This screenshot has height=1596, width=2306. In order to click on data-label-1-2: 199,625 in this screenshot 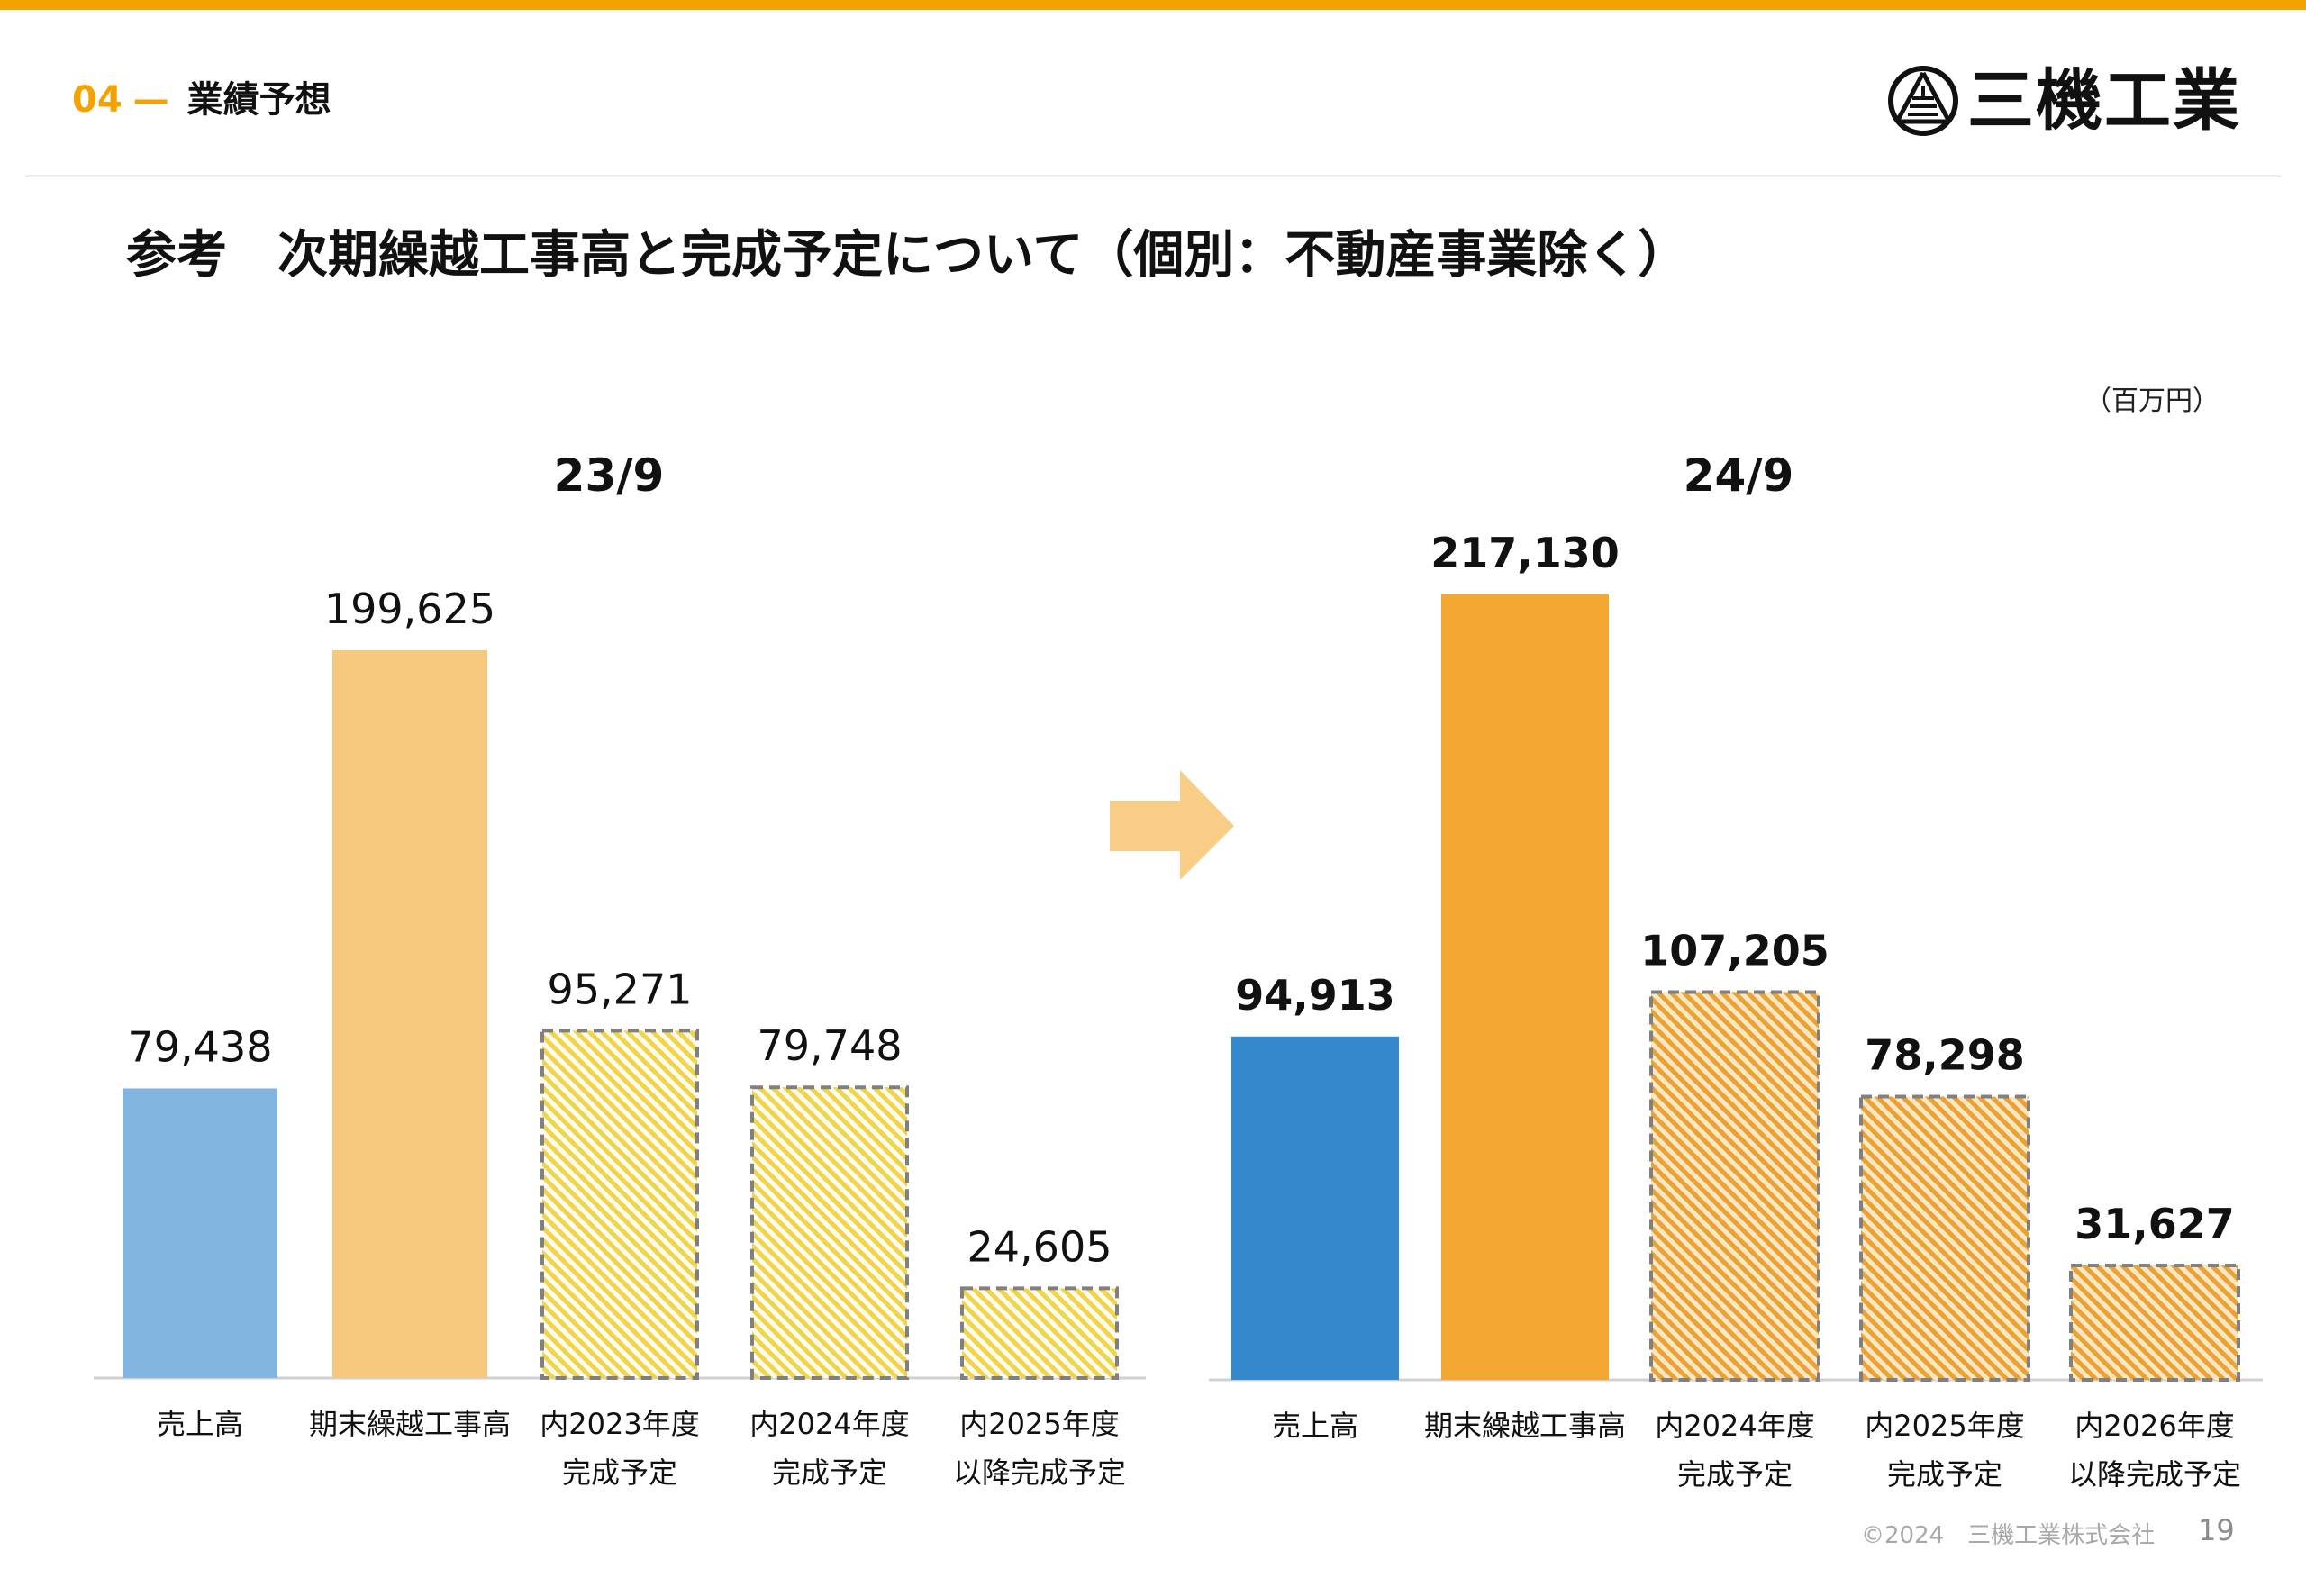, I will do `click(409, 609)`.